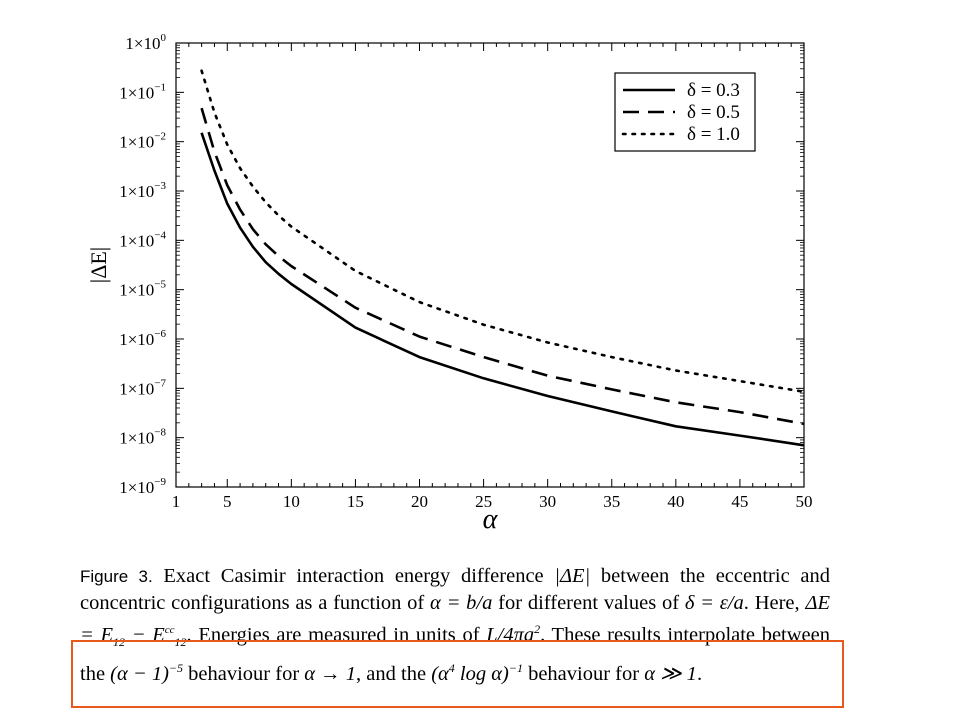  What do you see at coordinates (142, 338) in the screenshot?
I see `y-tick-label: 1×10⁻⁶` at bounding box center [142, 338].